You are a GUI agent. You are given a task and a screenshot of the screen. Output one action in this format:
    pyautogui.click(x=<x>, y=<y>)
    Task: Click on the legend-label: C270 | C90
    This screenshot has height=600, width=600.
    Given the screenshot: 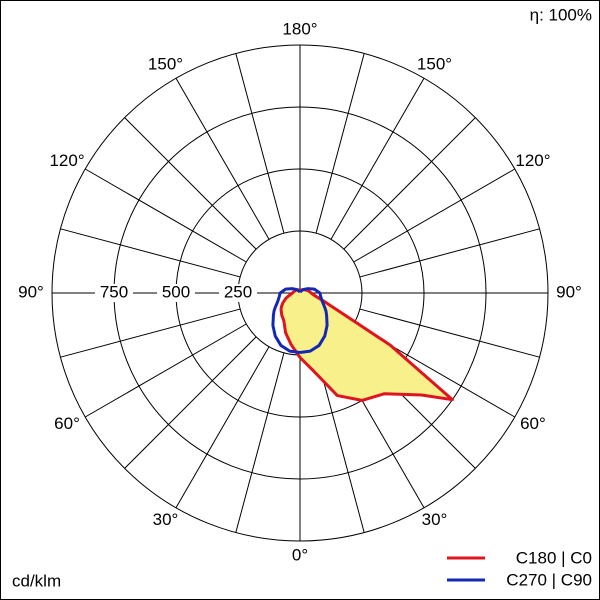 What is the action you would take?
    pyautogui.click(x=549, y=579)
    